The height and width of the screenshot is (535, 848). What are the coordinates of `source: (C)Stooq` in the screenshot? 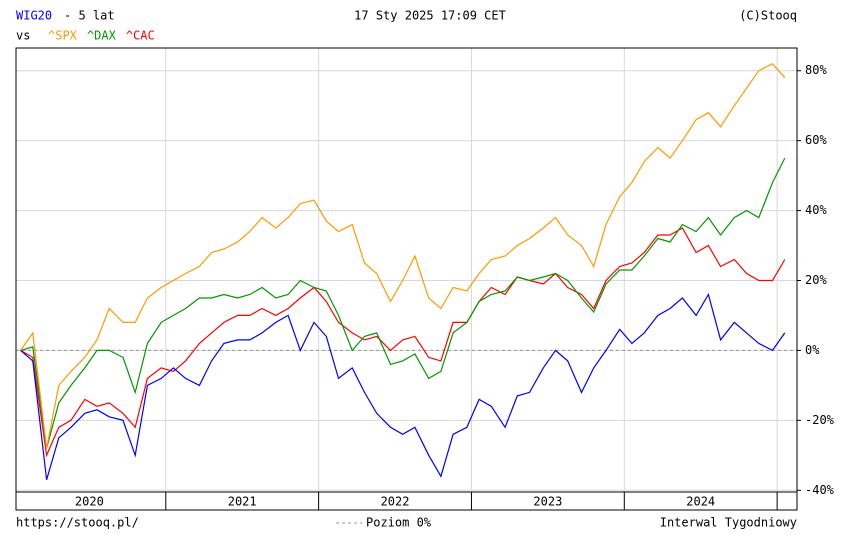 It's located at (768, 16).